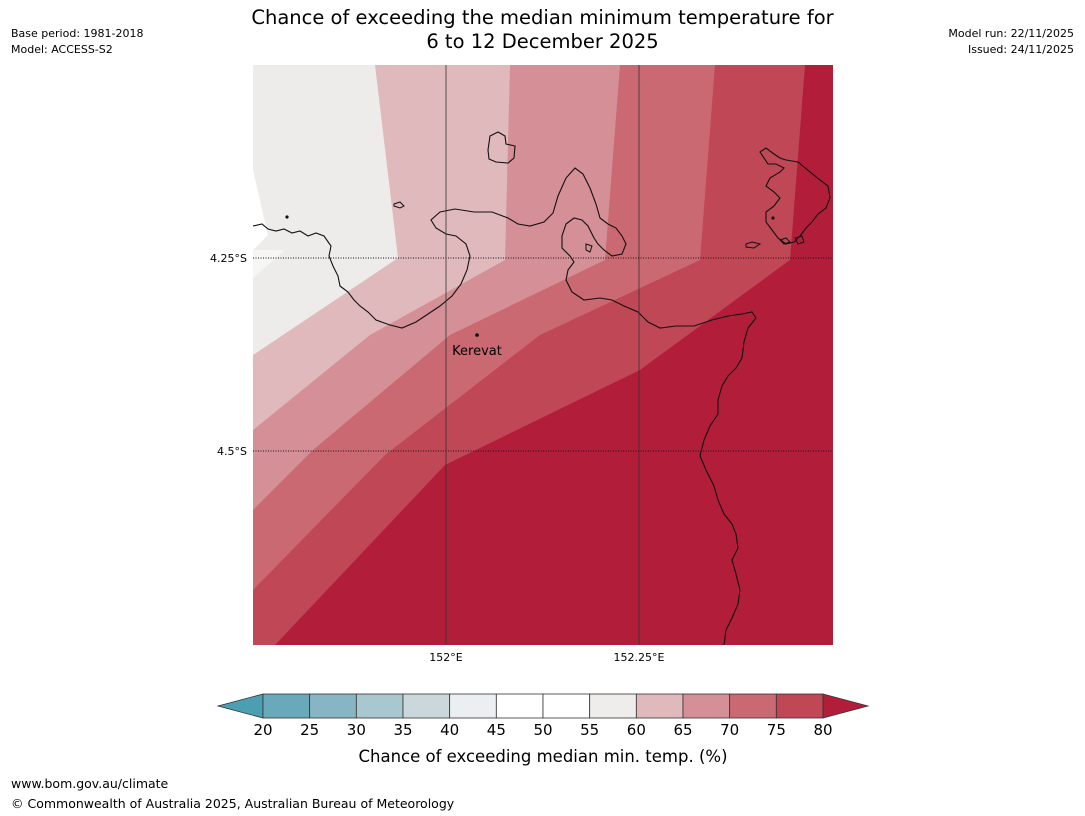 The width and height of the screenshot is (1085, 816). Describe the element at coordinates (1011, 42) in the screenshot. I see `metadata-right: Model run: 22/11/2025 Issued: 24/11/2025` at that location.